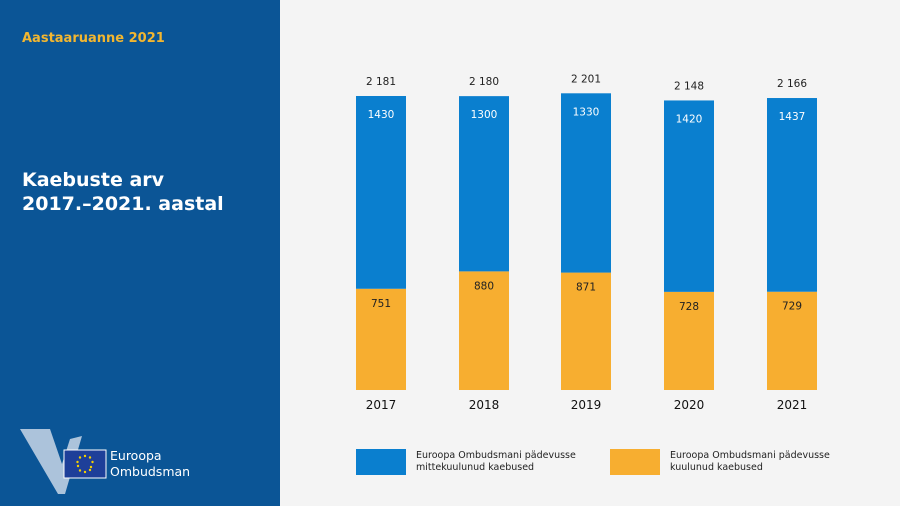 The width and height of the screenshot is (900, 506). I want to click on logo-line: Euroopa, so click(136, 455).